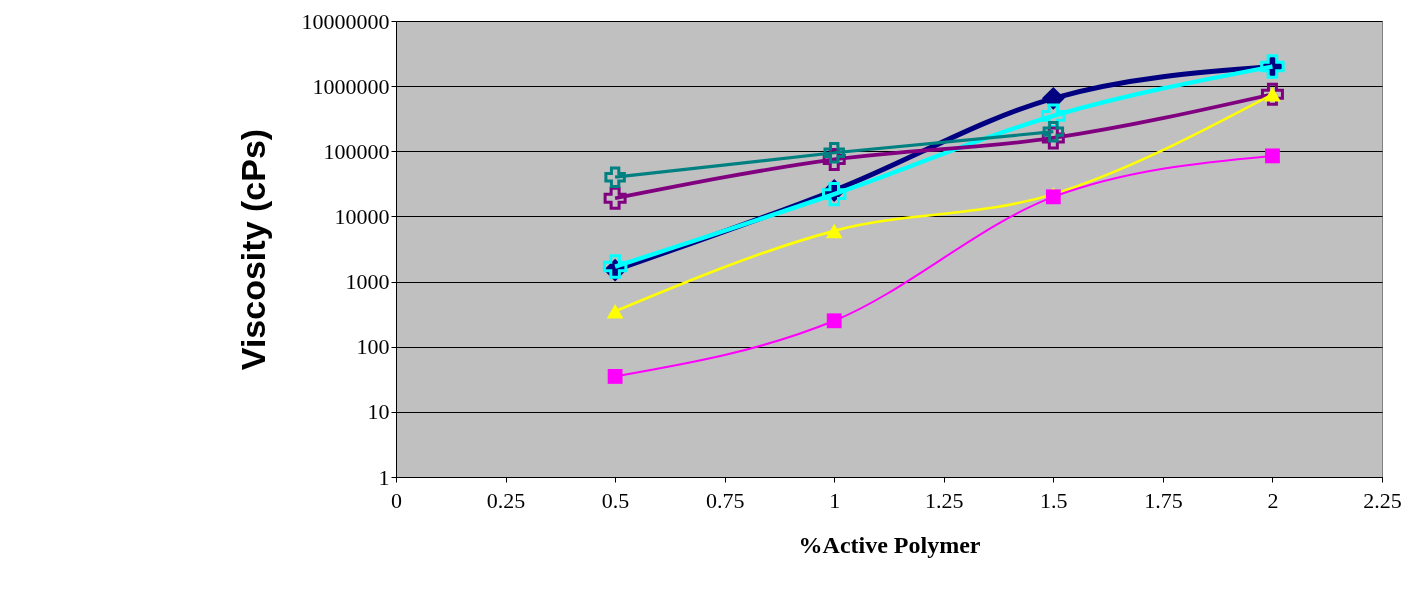 This screenshot has width=1426, height=592. Describe the element at coordinates (1163, 500) in the screenshot. I see `x-tick-label: 1.75` at that location.